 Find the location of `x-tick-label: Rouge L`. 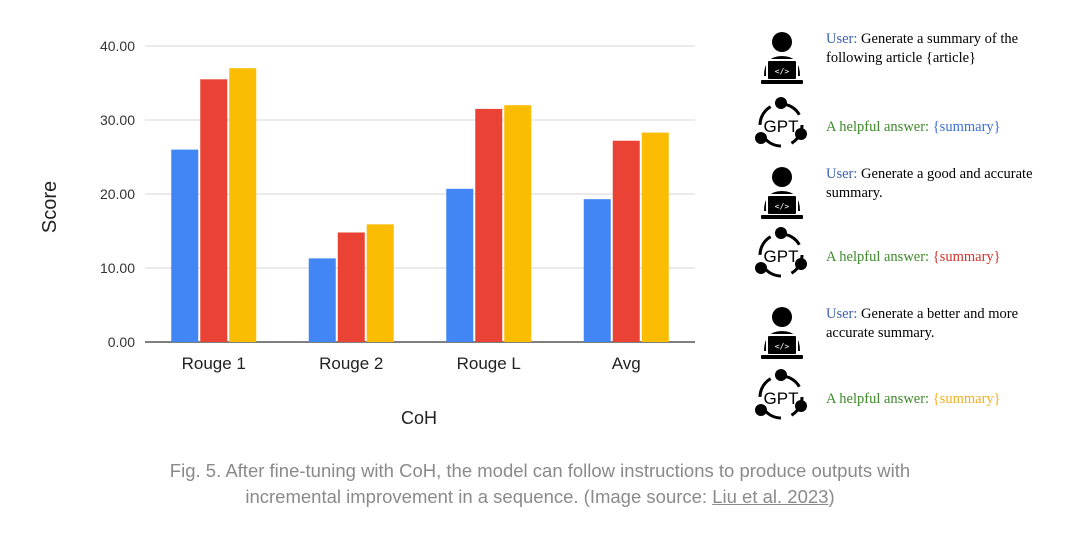

x-tick-label: Rouge L is located at coordinates (489, 363).